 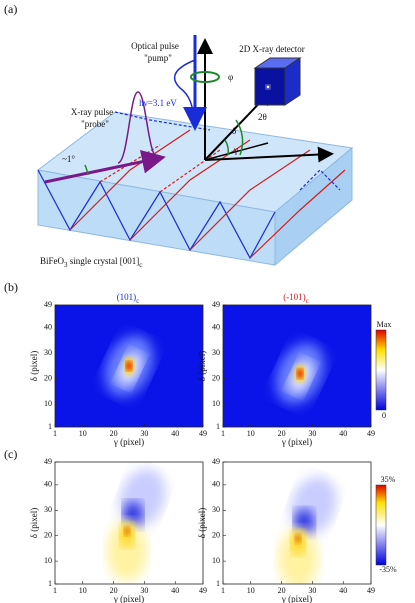 I want to click on phi-label: φ, so click(x=230, y=77).